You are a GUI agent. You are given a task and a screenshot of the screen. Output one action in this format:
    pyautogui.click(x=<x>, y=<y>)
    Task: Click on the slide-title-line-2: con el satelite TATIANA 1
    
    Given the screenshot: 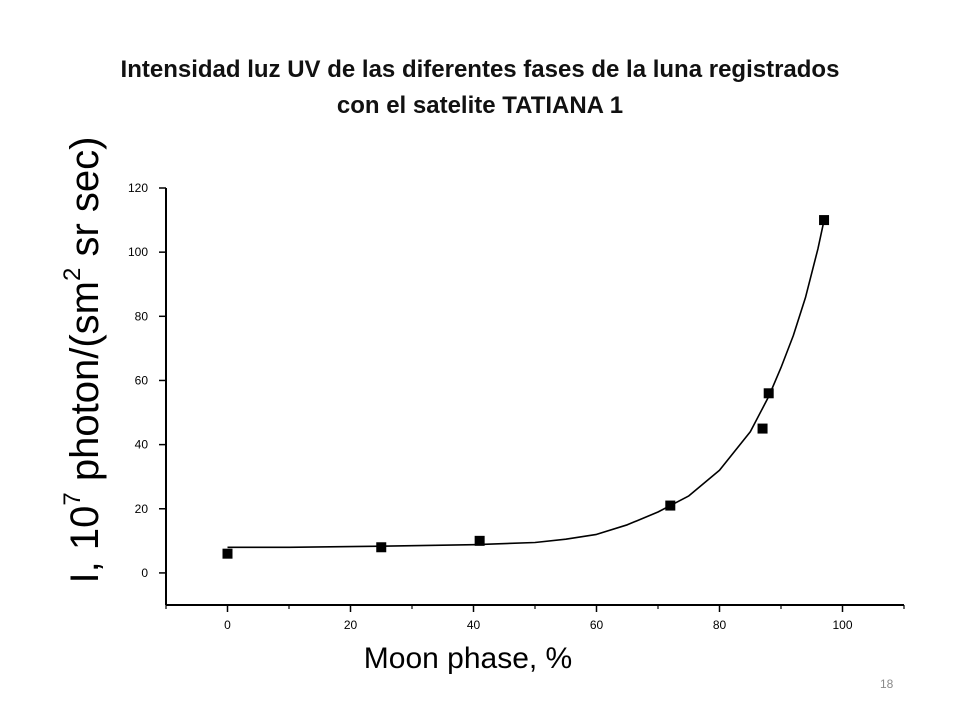 What is the action you would take?
    pyautogui.click(x=480, y=105)
    